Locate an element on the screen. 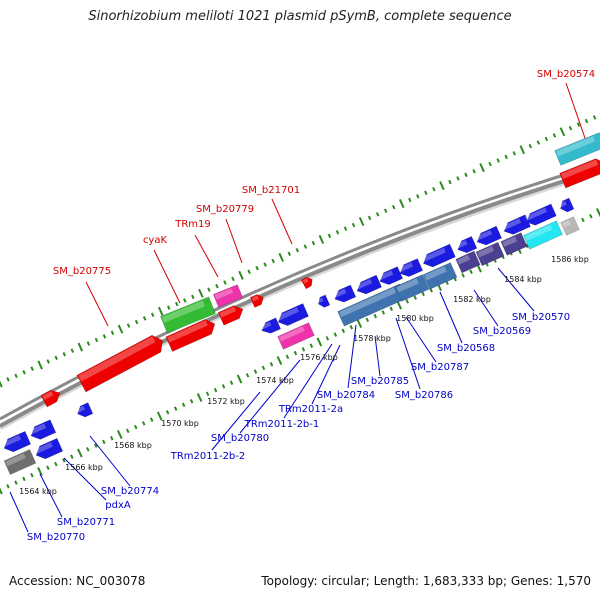 Image resolution: width=600 pixels, height=600 pixels. leader-cyak is located at coordinates (167, 276).